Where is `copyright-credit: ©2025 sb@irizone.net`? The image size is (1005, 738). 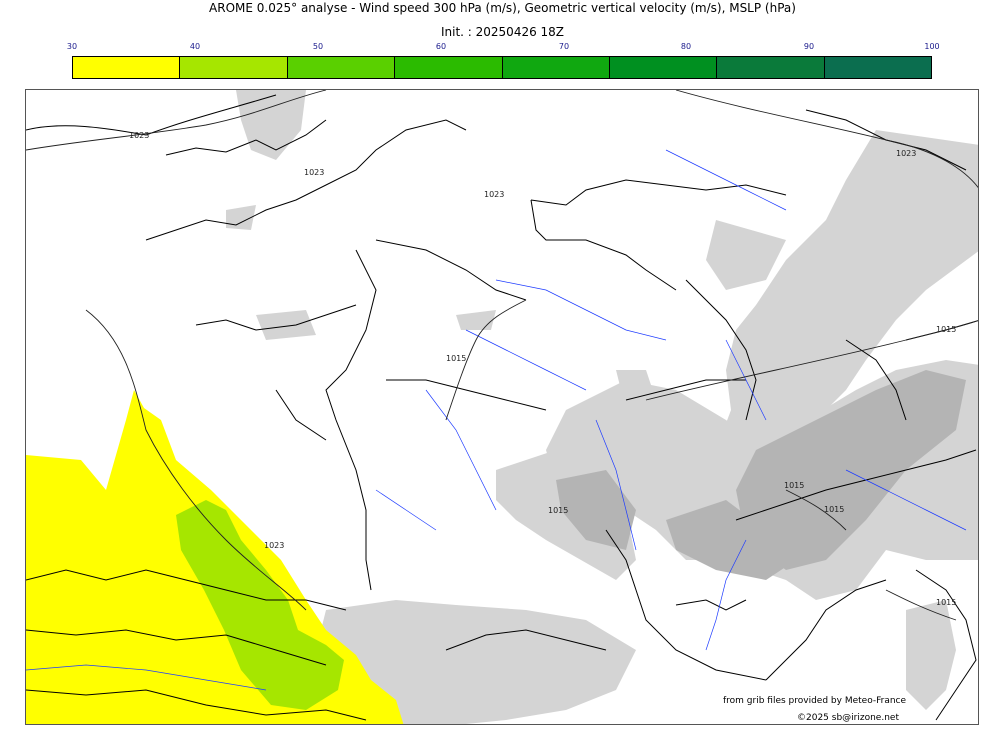
copyright-credit: ©2025 sb@irizone.net is located at coordinates (848, 718).